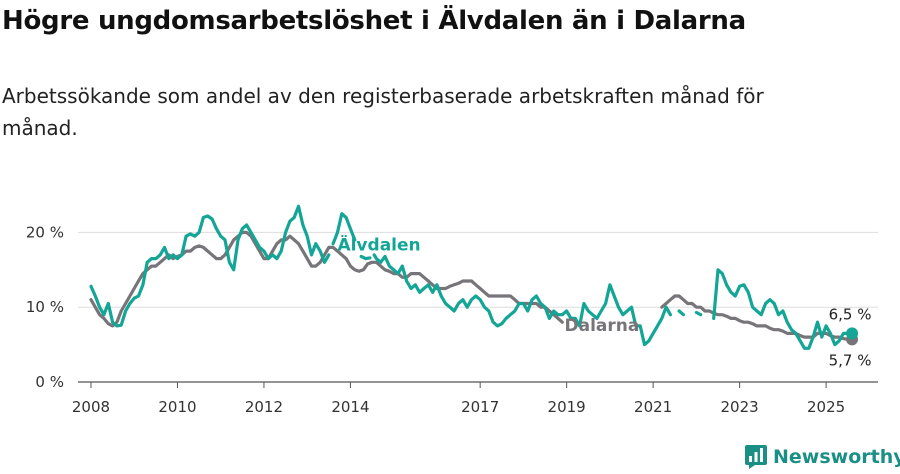 This screenshot has width=900, height=474. What do you see at coordinates (826, 407) in the screenshot?
I see `x-tick-label: 2025` at bounding box center [826, 407].